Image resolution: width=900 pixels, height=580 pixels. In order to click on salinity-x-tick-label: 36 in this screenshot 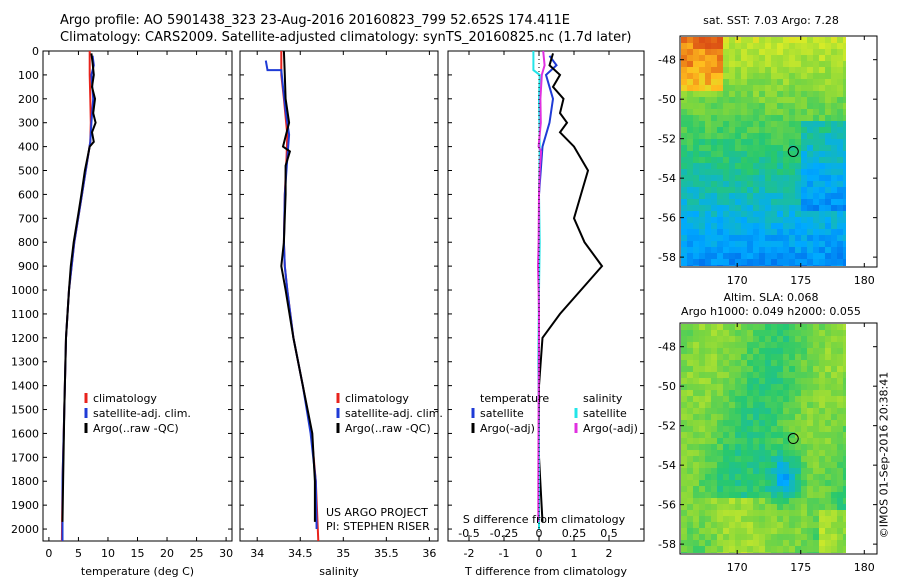, I will do `click(429, 553)`.